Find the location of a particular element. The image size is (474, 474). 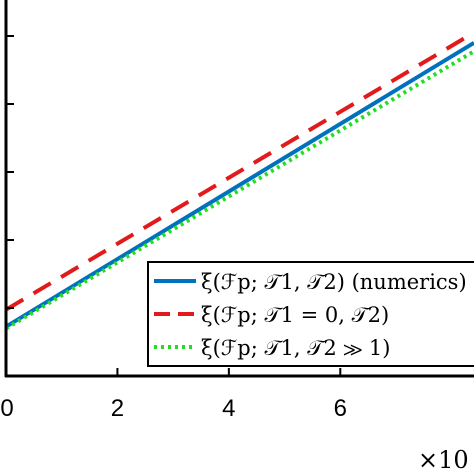

legend-label-2: ξ(ℱp; 𝒯1 = 0, 𝒯2) is located at coordinates (295, 315).